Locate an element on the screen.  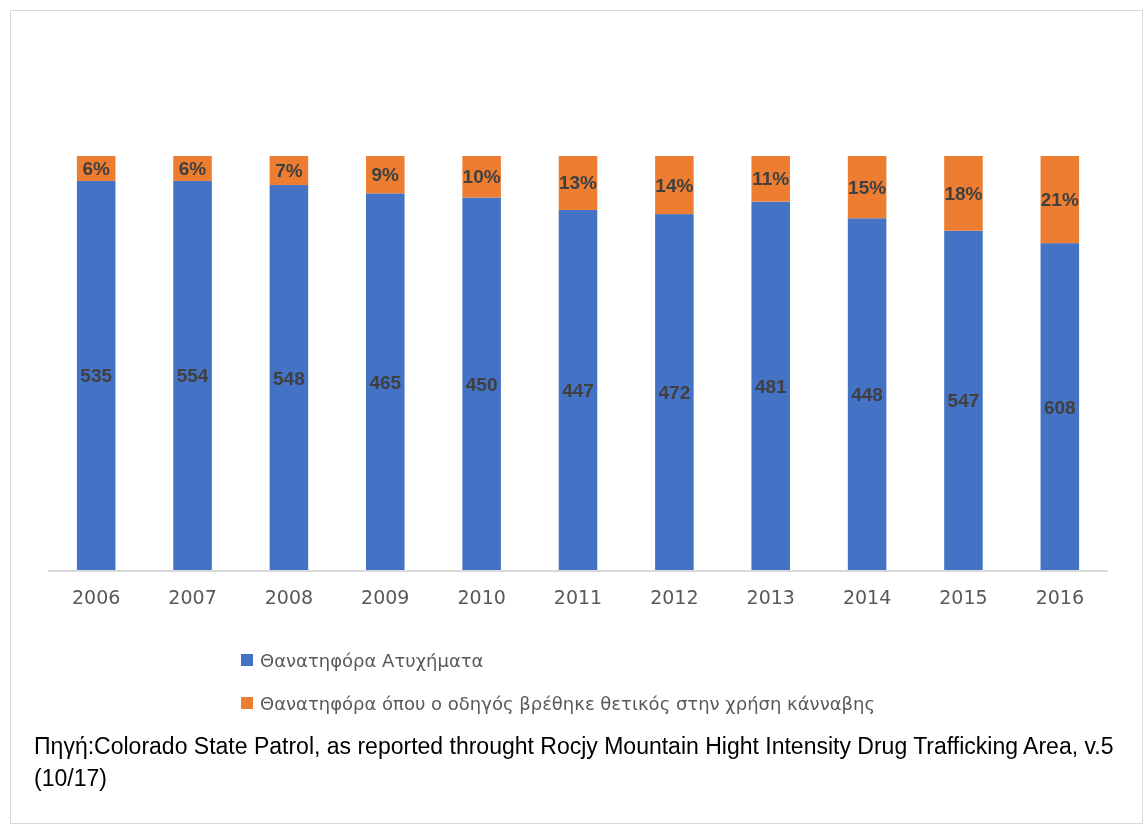
data-label: 18% is located at coordinates (963, 193).